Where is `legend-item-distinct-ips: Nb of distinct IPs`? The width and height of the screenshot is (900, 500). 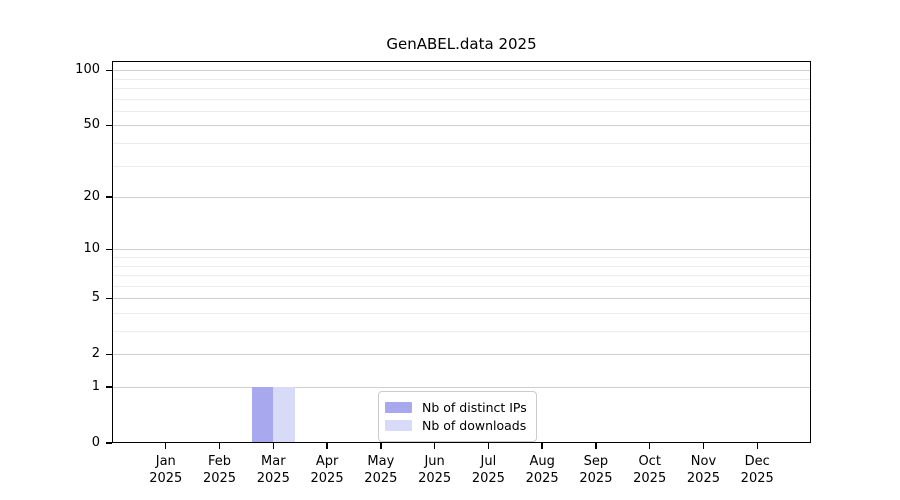 legend-item-distinct-ips: Nb of distinct IPs is located at coordinates (456, 407).